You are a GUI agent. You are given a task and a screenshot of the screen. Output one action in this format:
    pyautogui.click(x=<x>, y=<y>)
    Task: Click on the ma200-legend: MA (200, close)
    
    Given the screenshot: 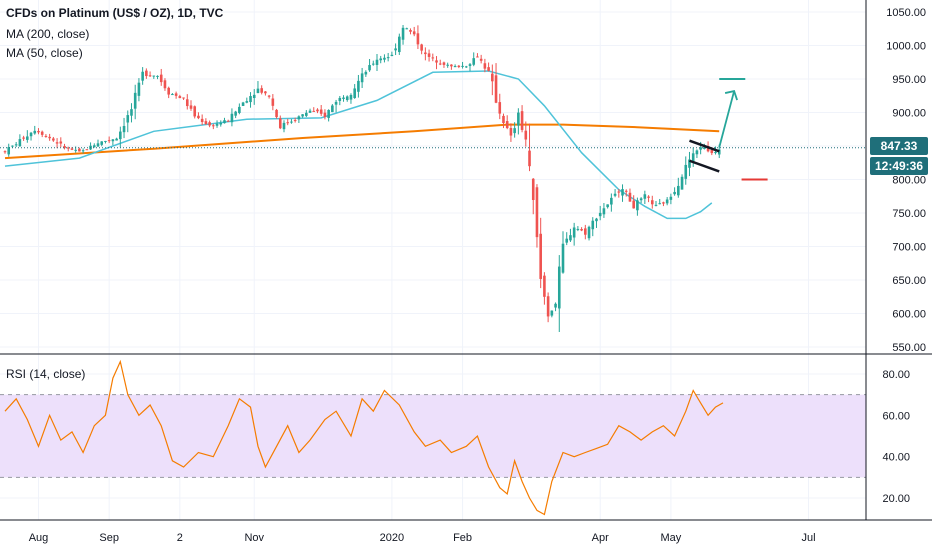 What is the action you would take?
    pyautogui.click(x=48, y=34)
    